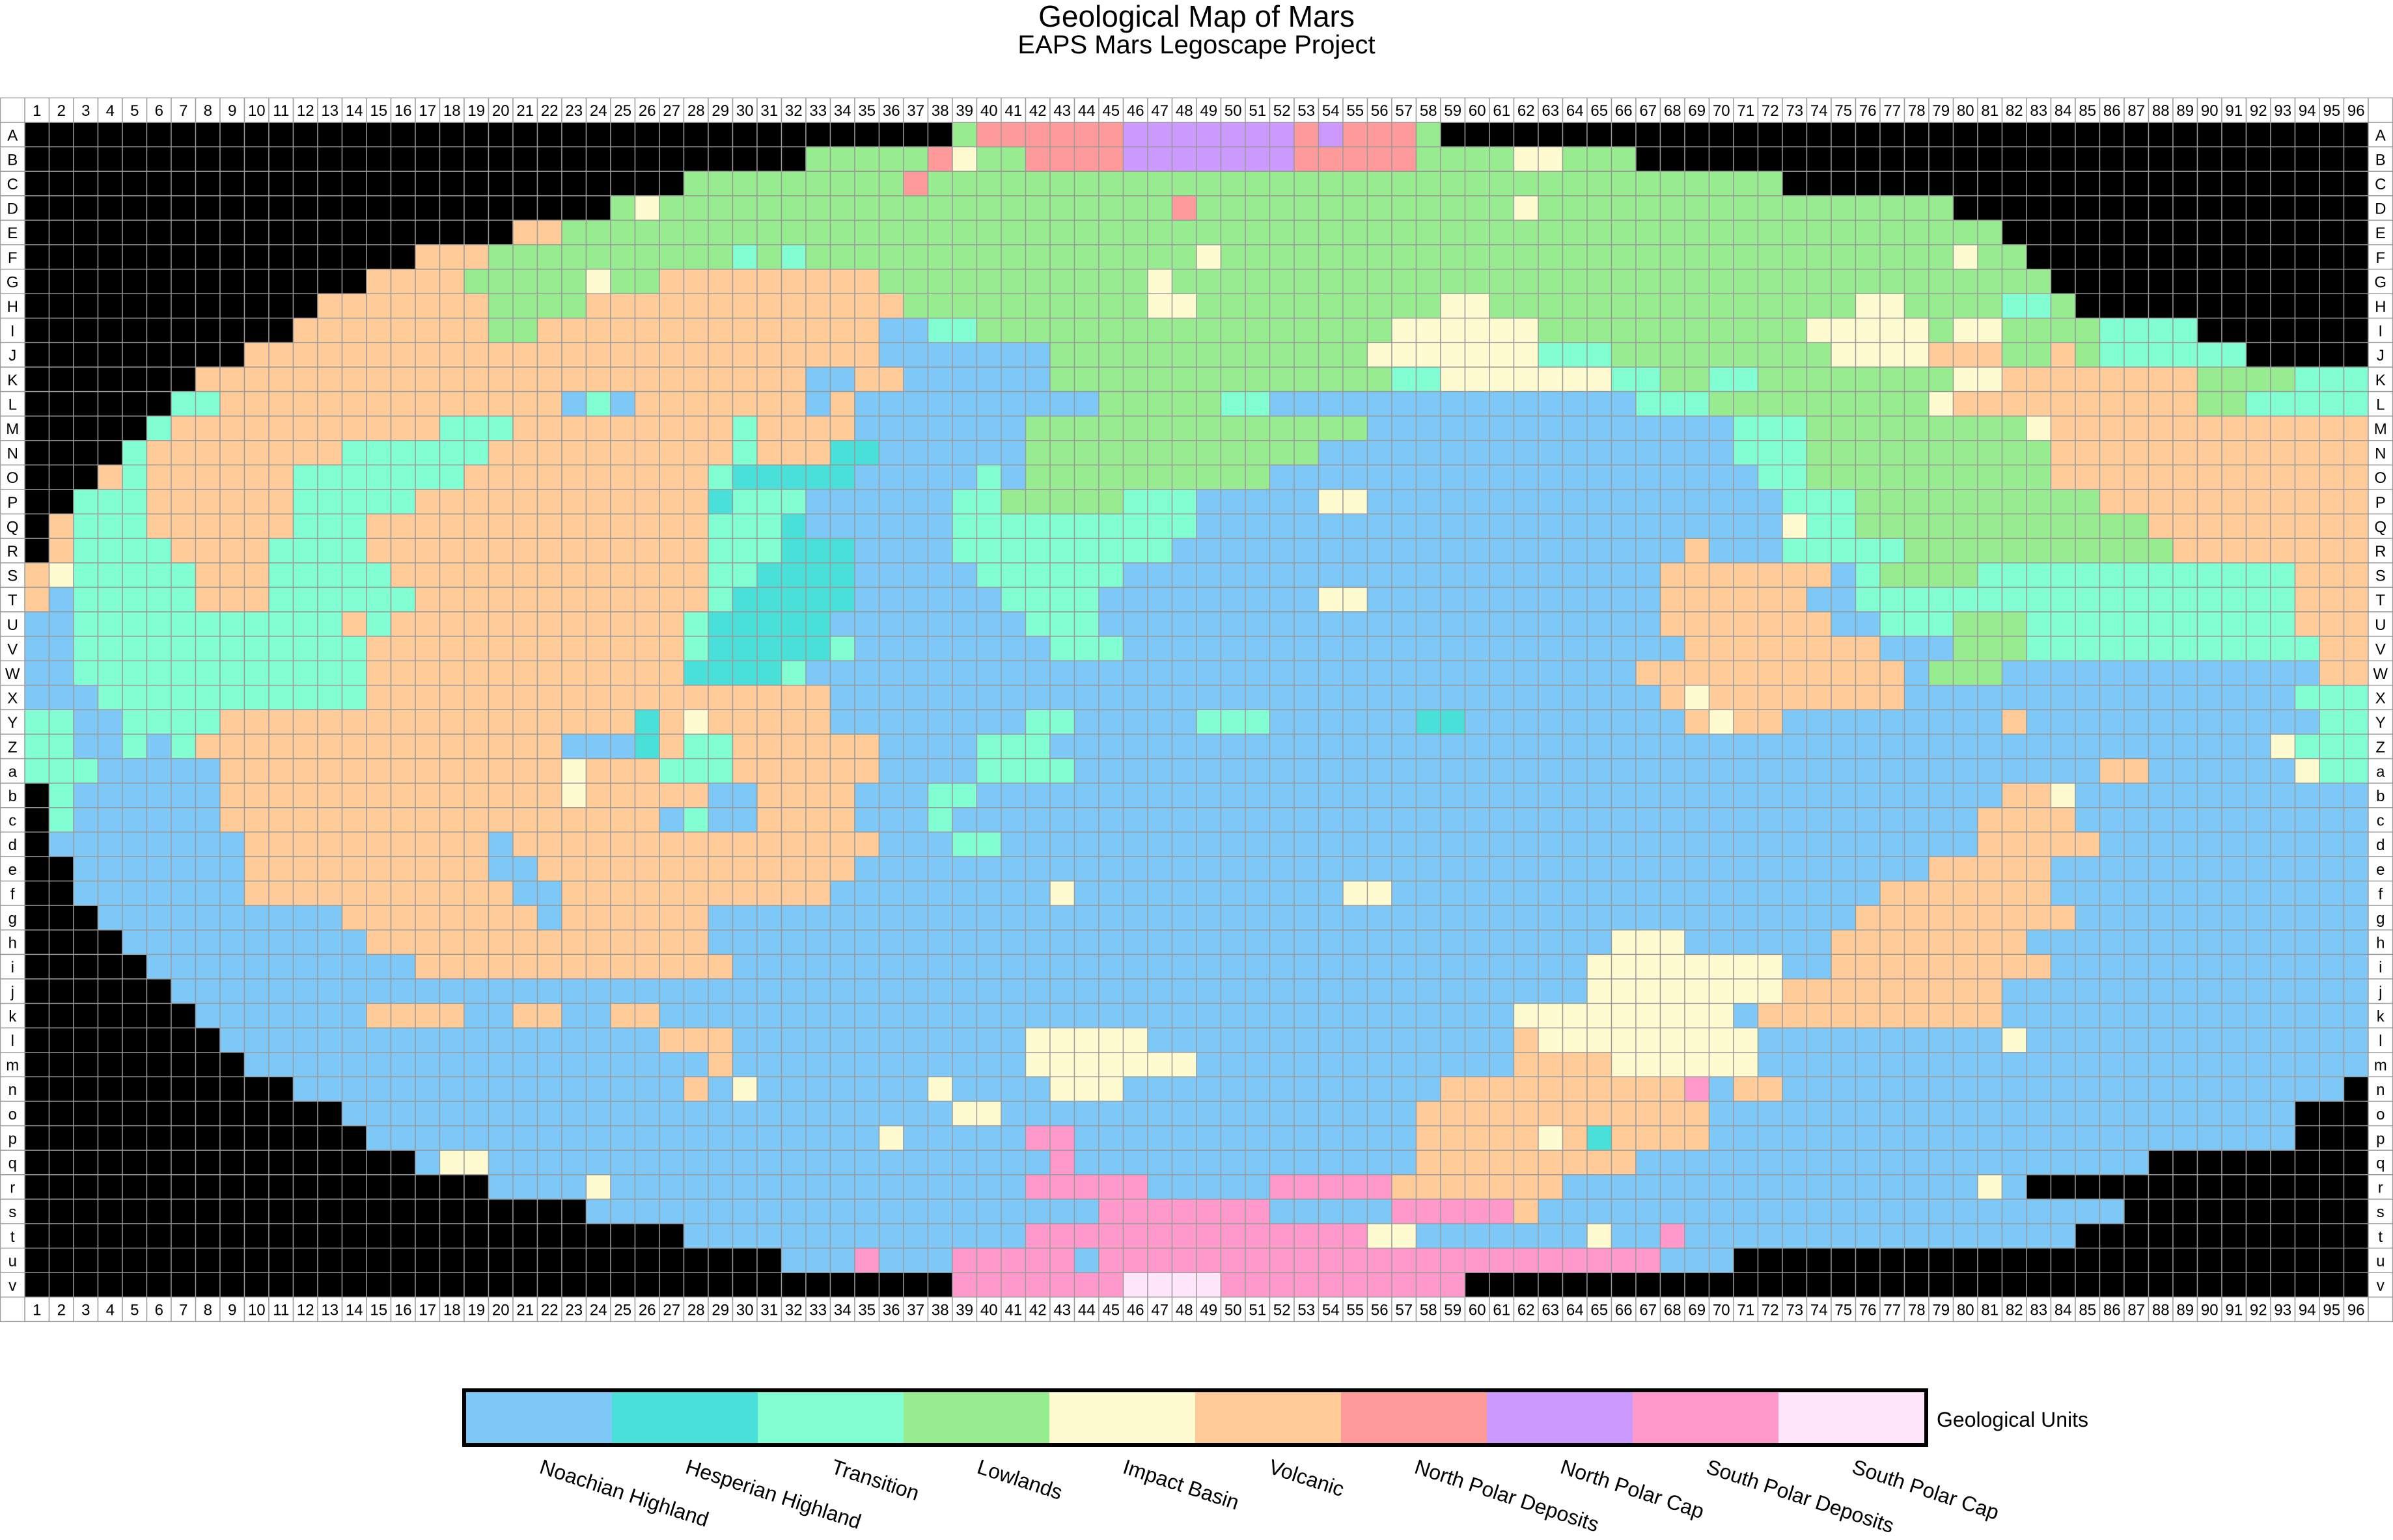  Describe the element at coordinates (2234, 159) in the screenshot. I see `map-cell-B91` at that location.